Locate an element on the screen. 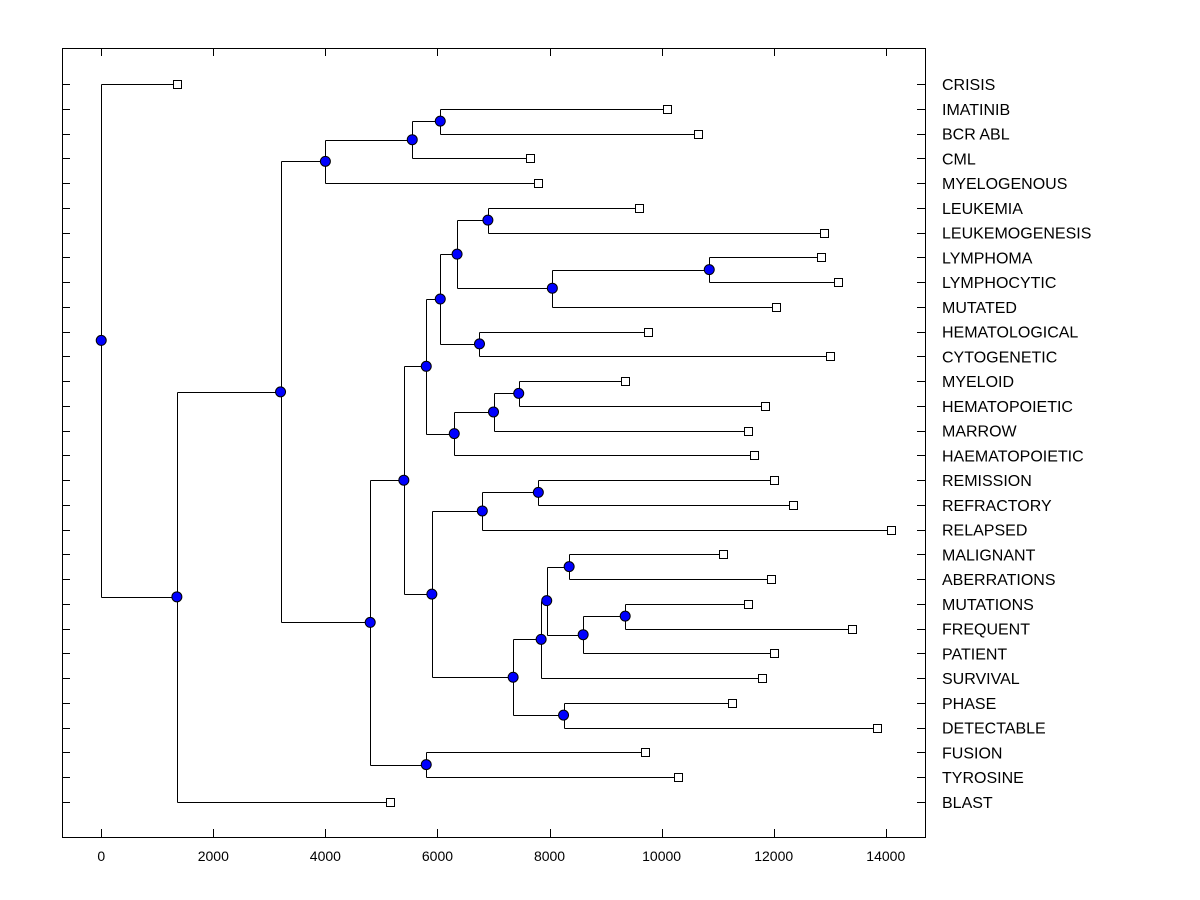 The height and width of the screenshot is (900, 1200). leaf-label: HAEMATOPOIETIC is located at coordinates (1013, 456).